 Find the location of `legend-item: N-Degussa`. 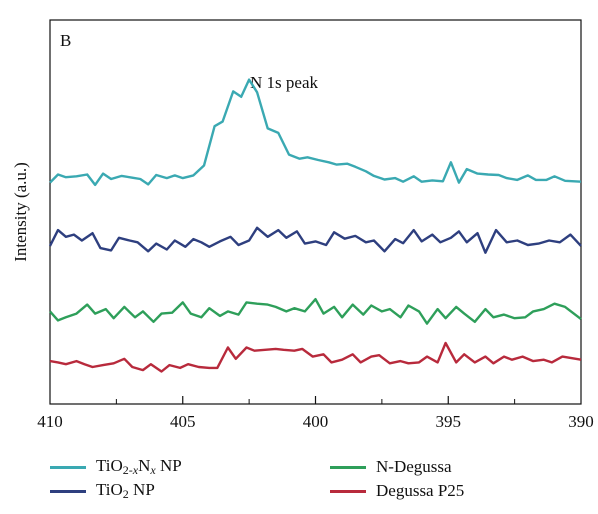

legend-item: N-Degussa is located at coordinates (391, 467).